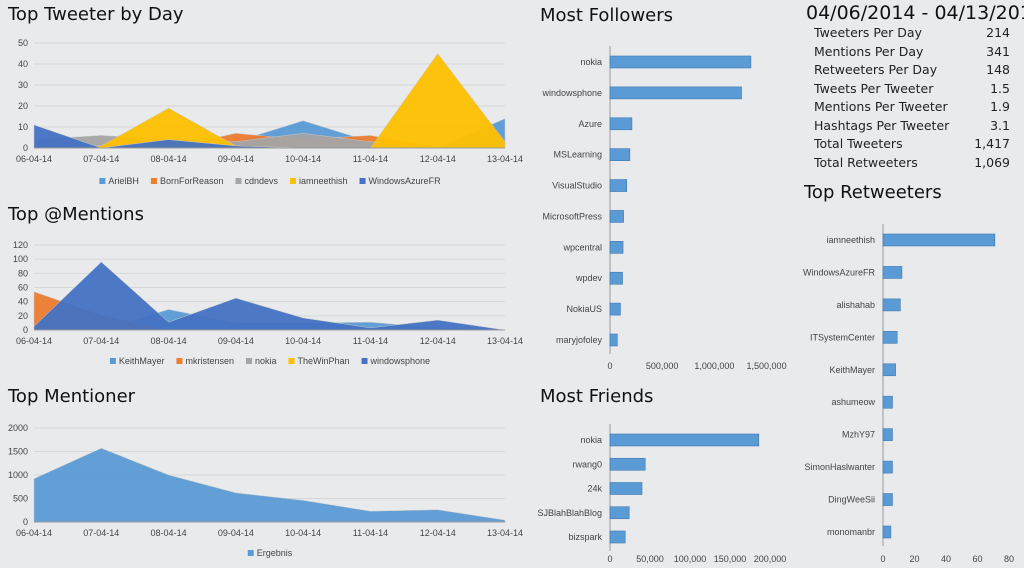 Image resolution: width=1024 pixels, height=568 pixels. Describe the element at coordinates (607, 15) in the screenshot. I see `chart-title-most-followers: Most Followers` at that location.